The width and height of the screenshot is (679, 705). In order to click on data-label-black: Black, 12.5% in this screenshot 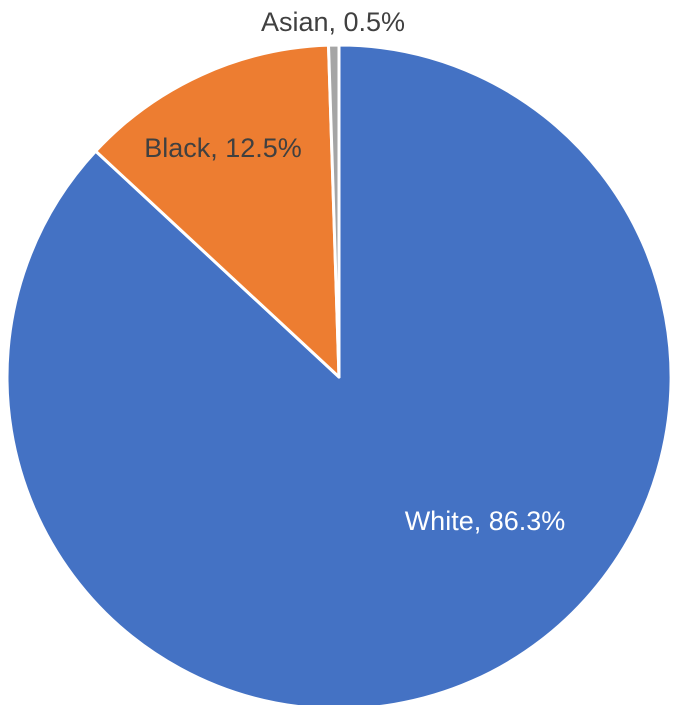, I will do `click(223, 148)`.